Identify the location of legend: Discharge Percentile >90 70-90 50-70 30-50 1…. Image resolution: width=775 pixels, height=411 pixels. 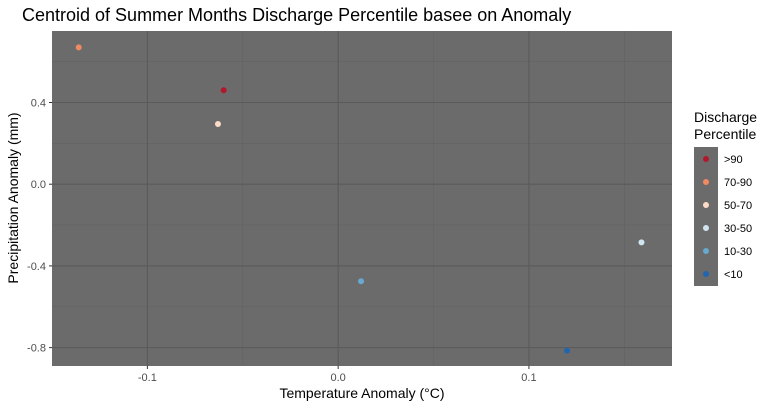
(725, 197).